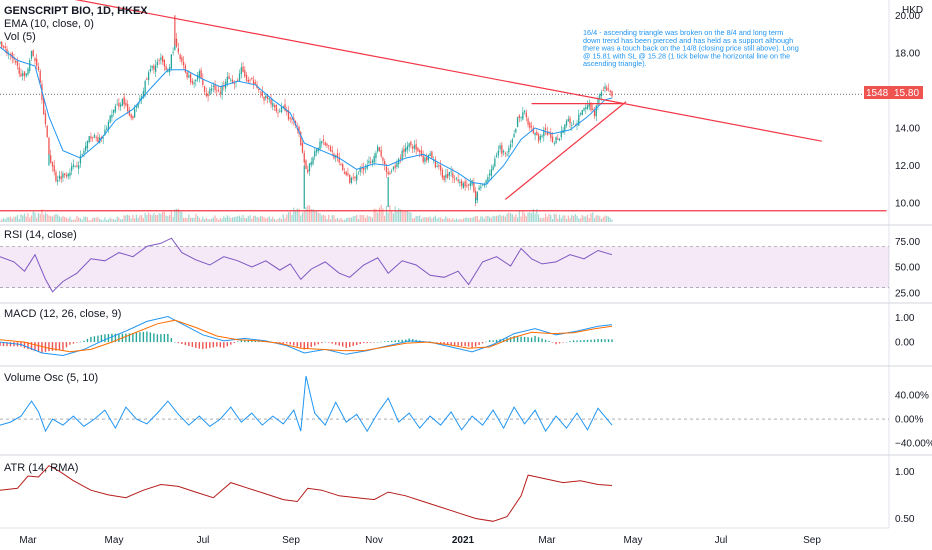 This screenshot has width=932, height=550. Describe the element at coordinates (40, 235) in the screenshot. I see `rsi-legend: RSI (14, close)` at that location.